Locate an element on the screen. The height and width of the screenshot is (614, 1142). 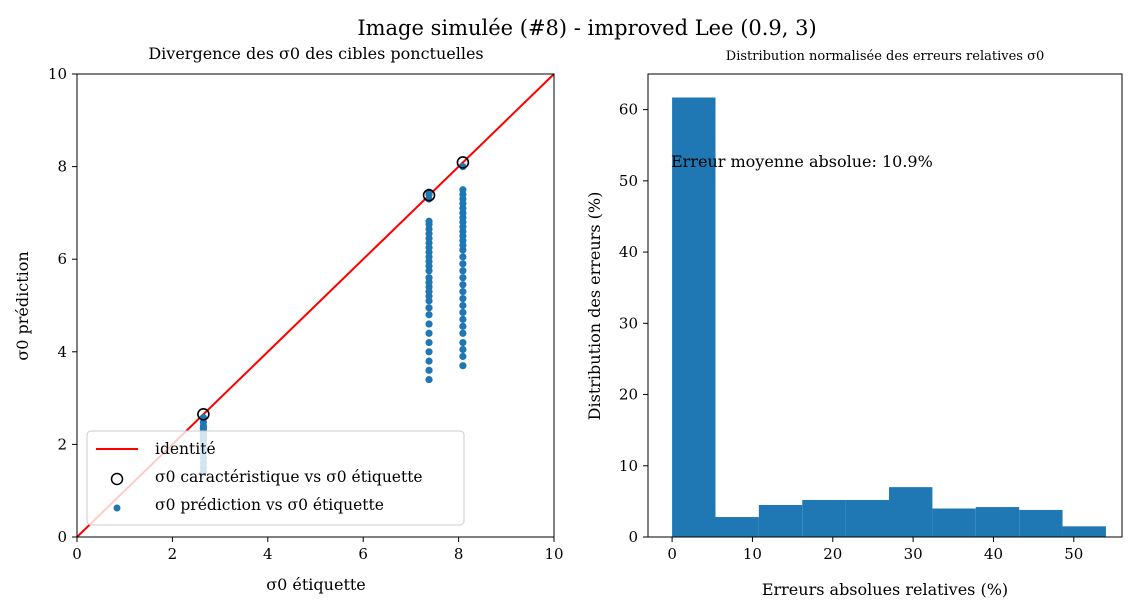
histogram-x-label: Erreurs absolues relatives (%) is located at coordinates (885, 589).